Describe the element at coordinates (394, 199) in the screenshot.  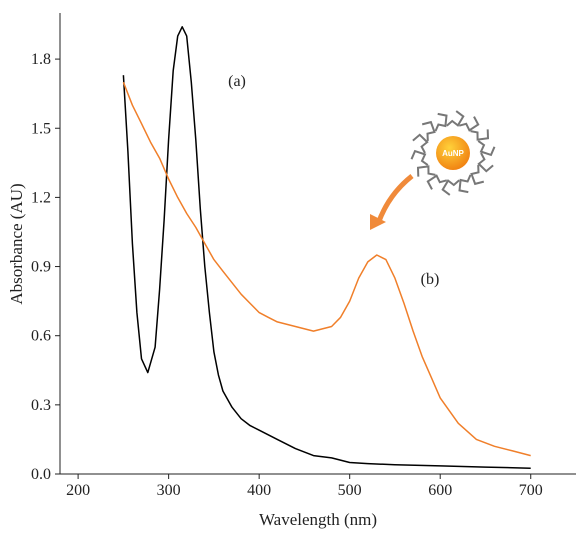
I see `arrow` at that location.